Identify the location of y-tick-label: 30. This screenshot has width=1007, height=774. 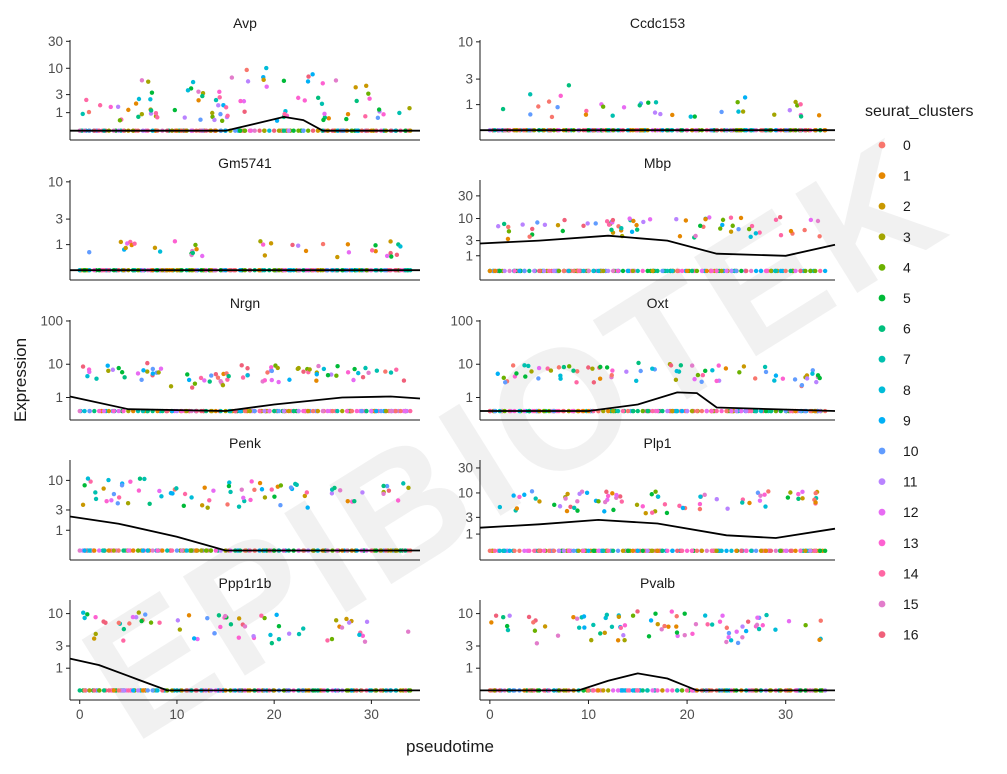
(465, 195).